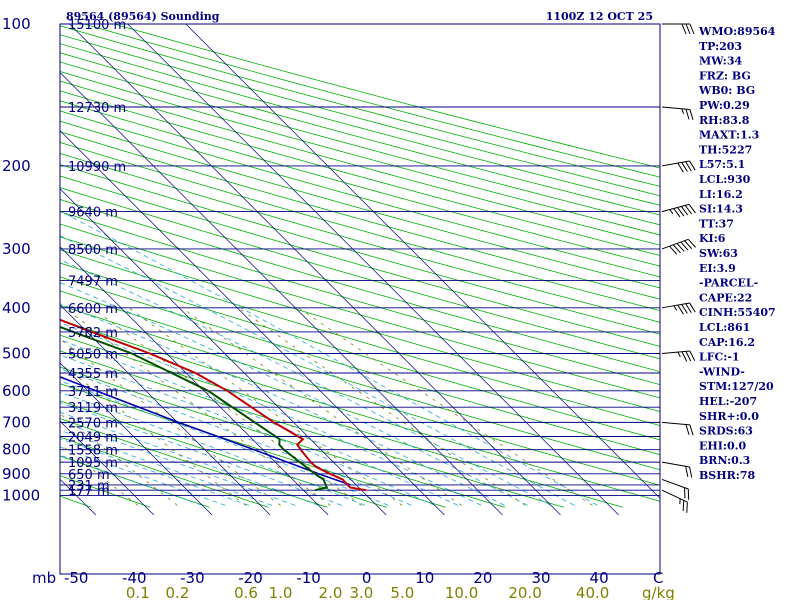 The image size is (800, 600). I want to click on mixing-ratio-tick-label: 1.0, so click(281, 592).